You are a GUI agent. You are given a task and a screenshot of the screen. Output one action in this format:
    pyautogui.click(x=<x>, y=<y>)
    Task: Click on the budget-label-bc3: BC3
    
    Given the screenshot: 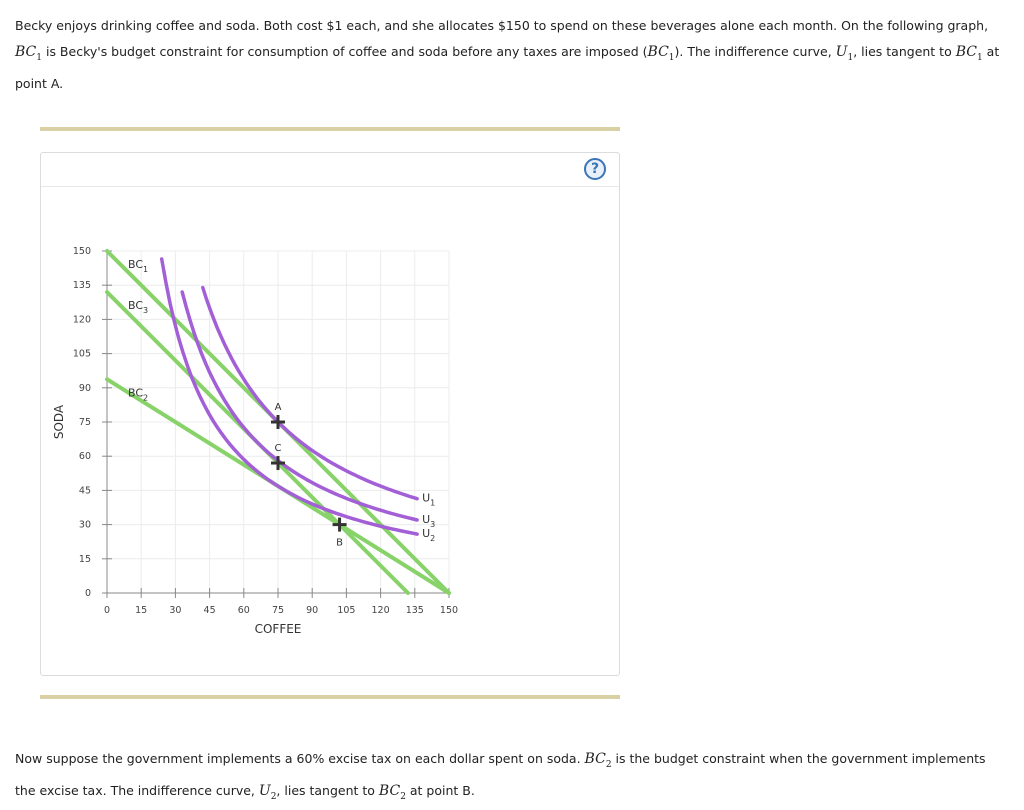 What is the action you would take?
    pyautogui.click(x=138, y=307)
    